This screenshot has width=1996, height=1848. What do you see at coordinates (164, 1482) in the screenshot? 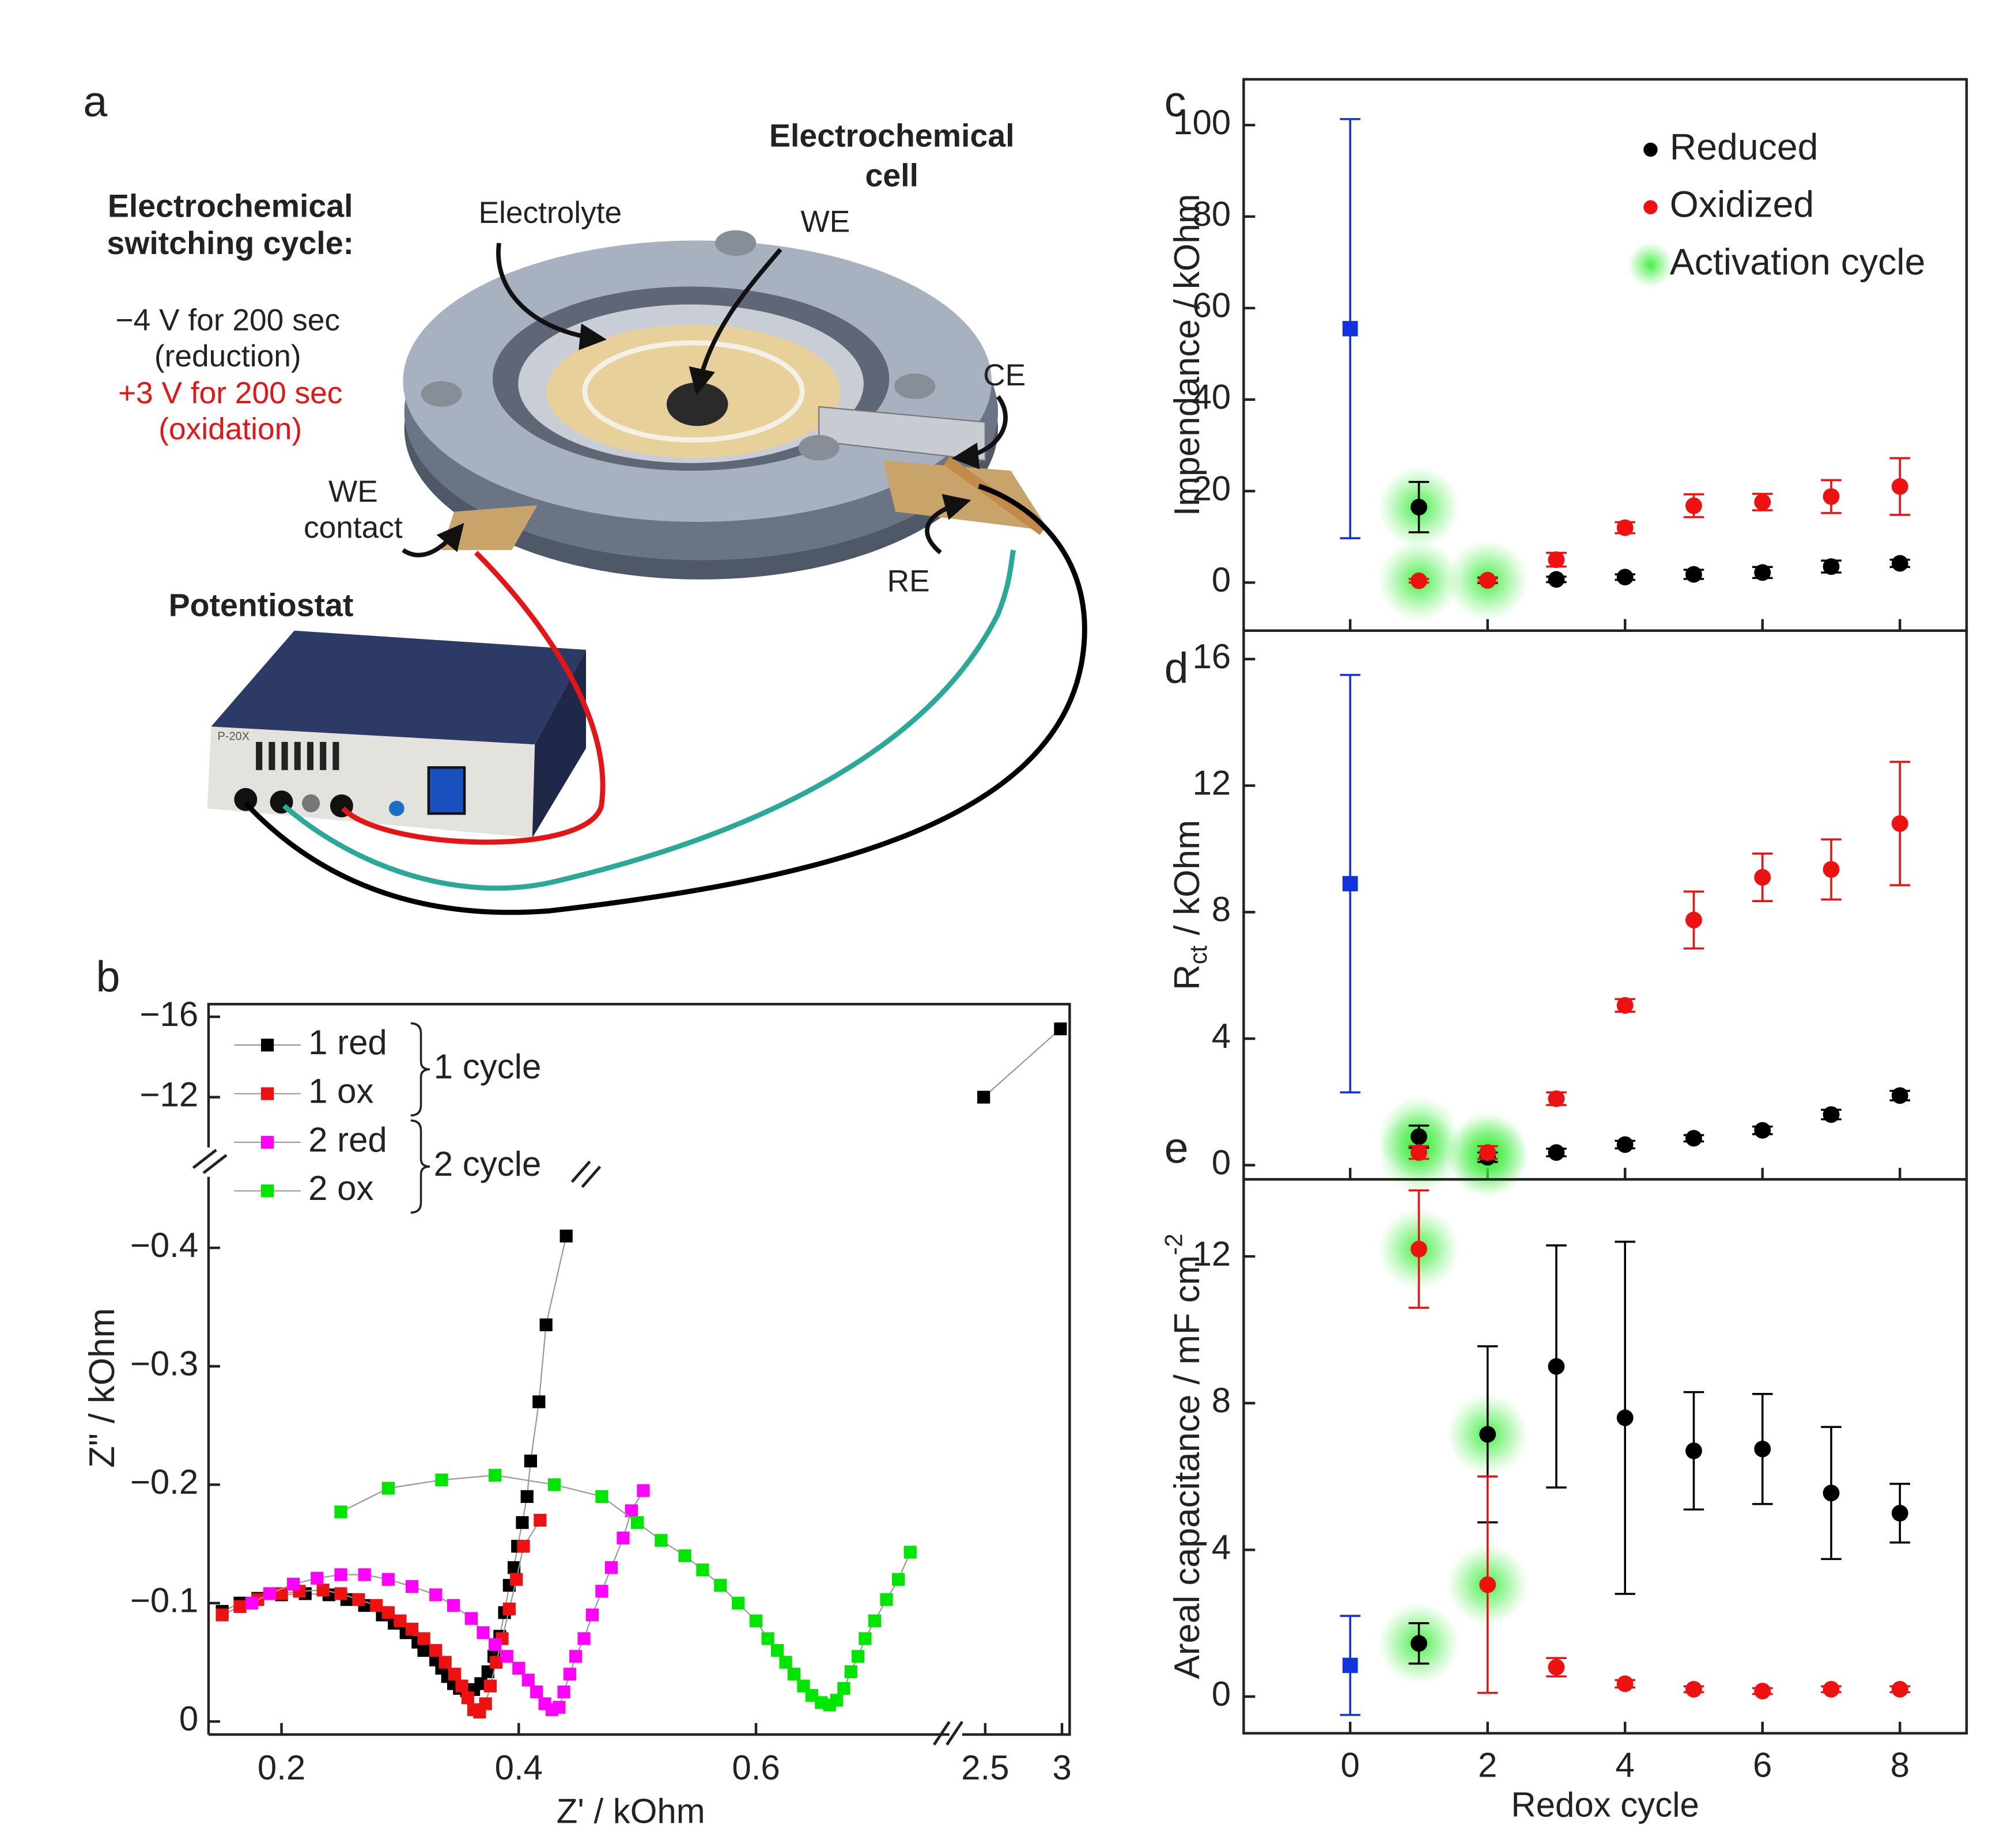
I see `y-tick-label: −0.2` at bounding box center [164, 1482].